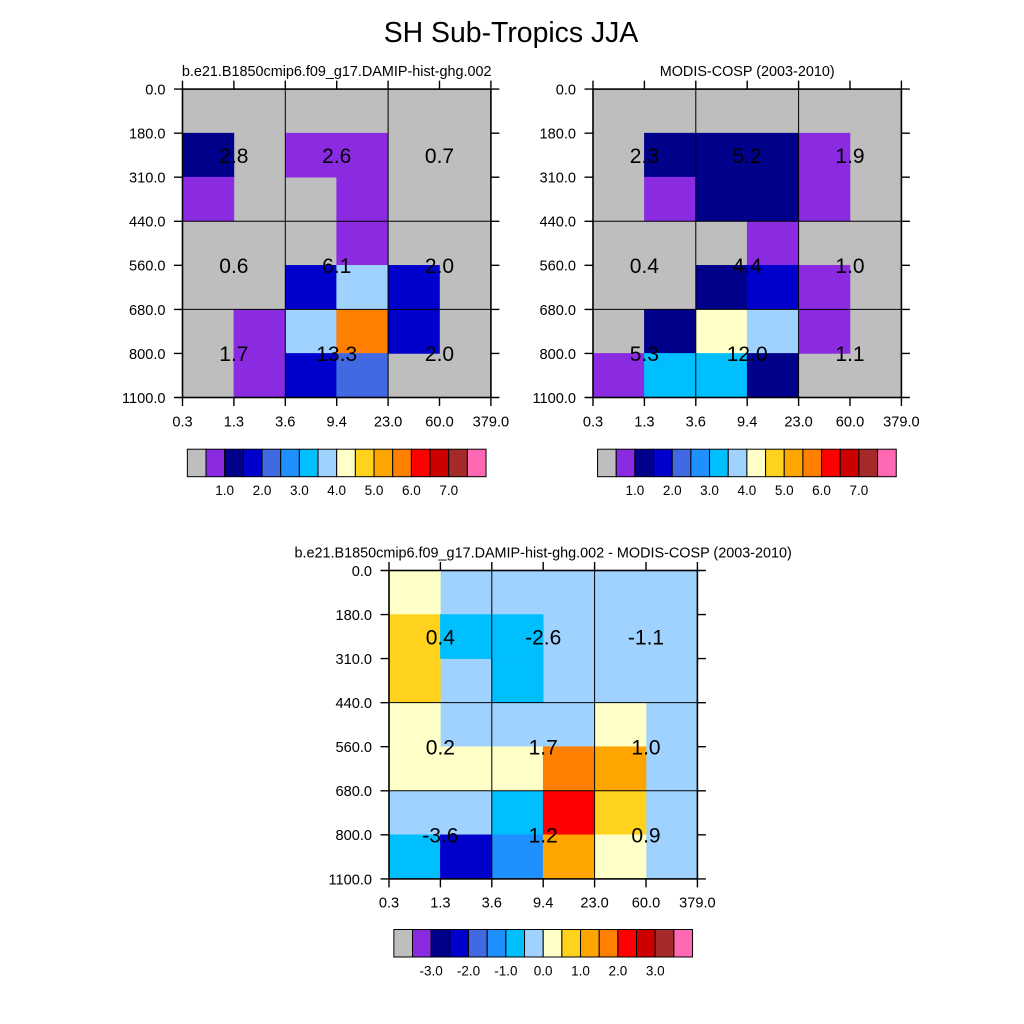  What do you see at coordinates (645, 836) in the screenshot?
I see `svg-text: 0.9` at bounding box center [645, 836].